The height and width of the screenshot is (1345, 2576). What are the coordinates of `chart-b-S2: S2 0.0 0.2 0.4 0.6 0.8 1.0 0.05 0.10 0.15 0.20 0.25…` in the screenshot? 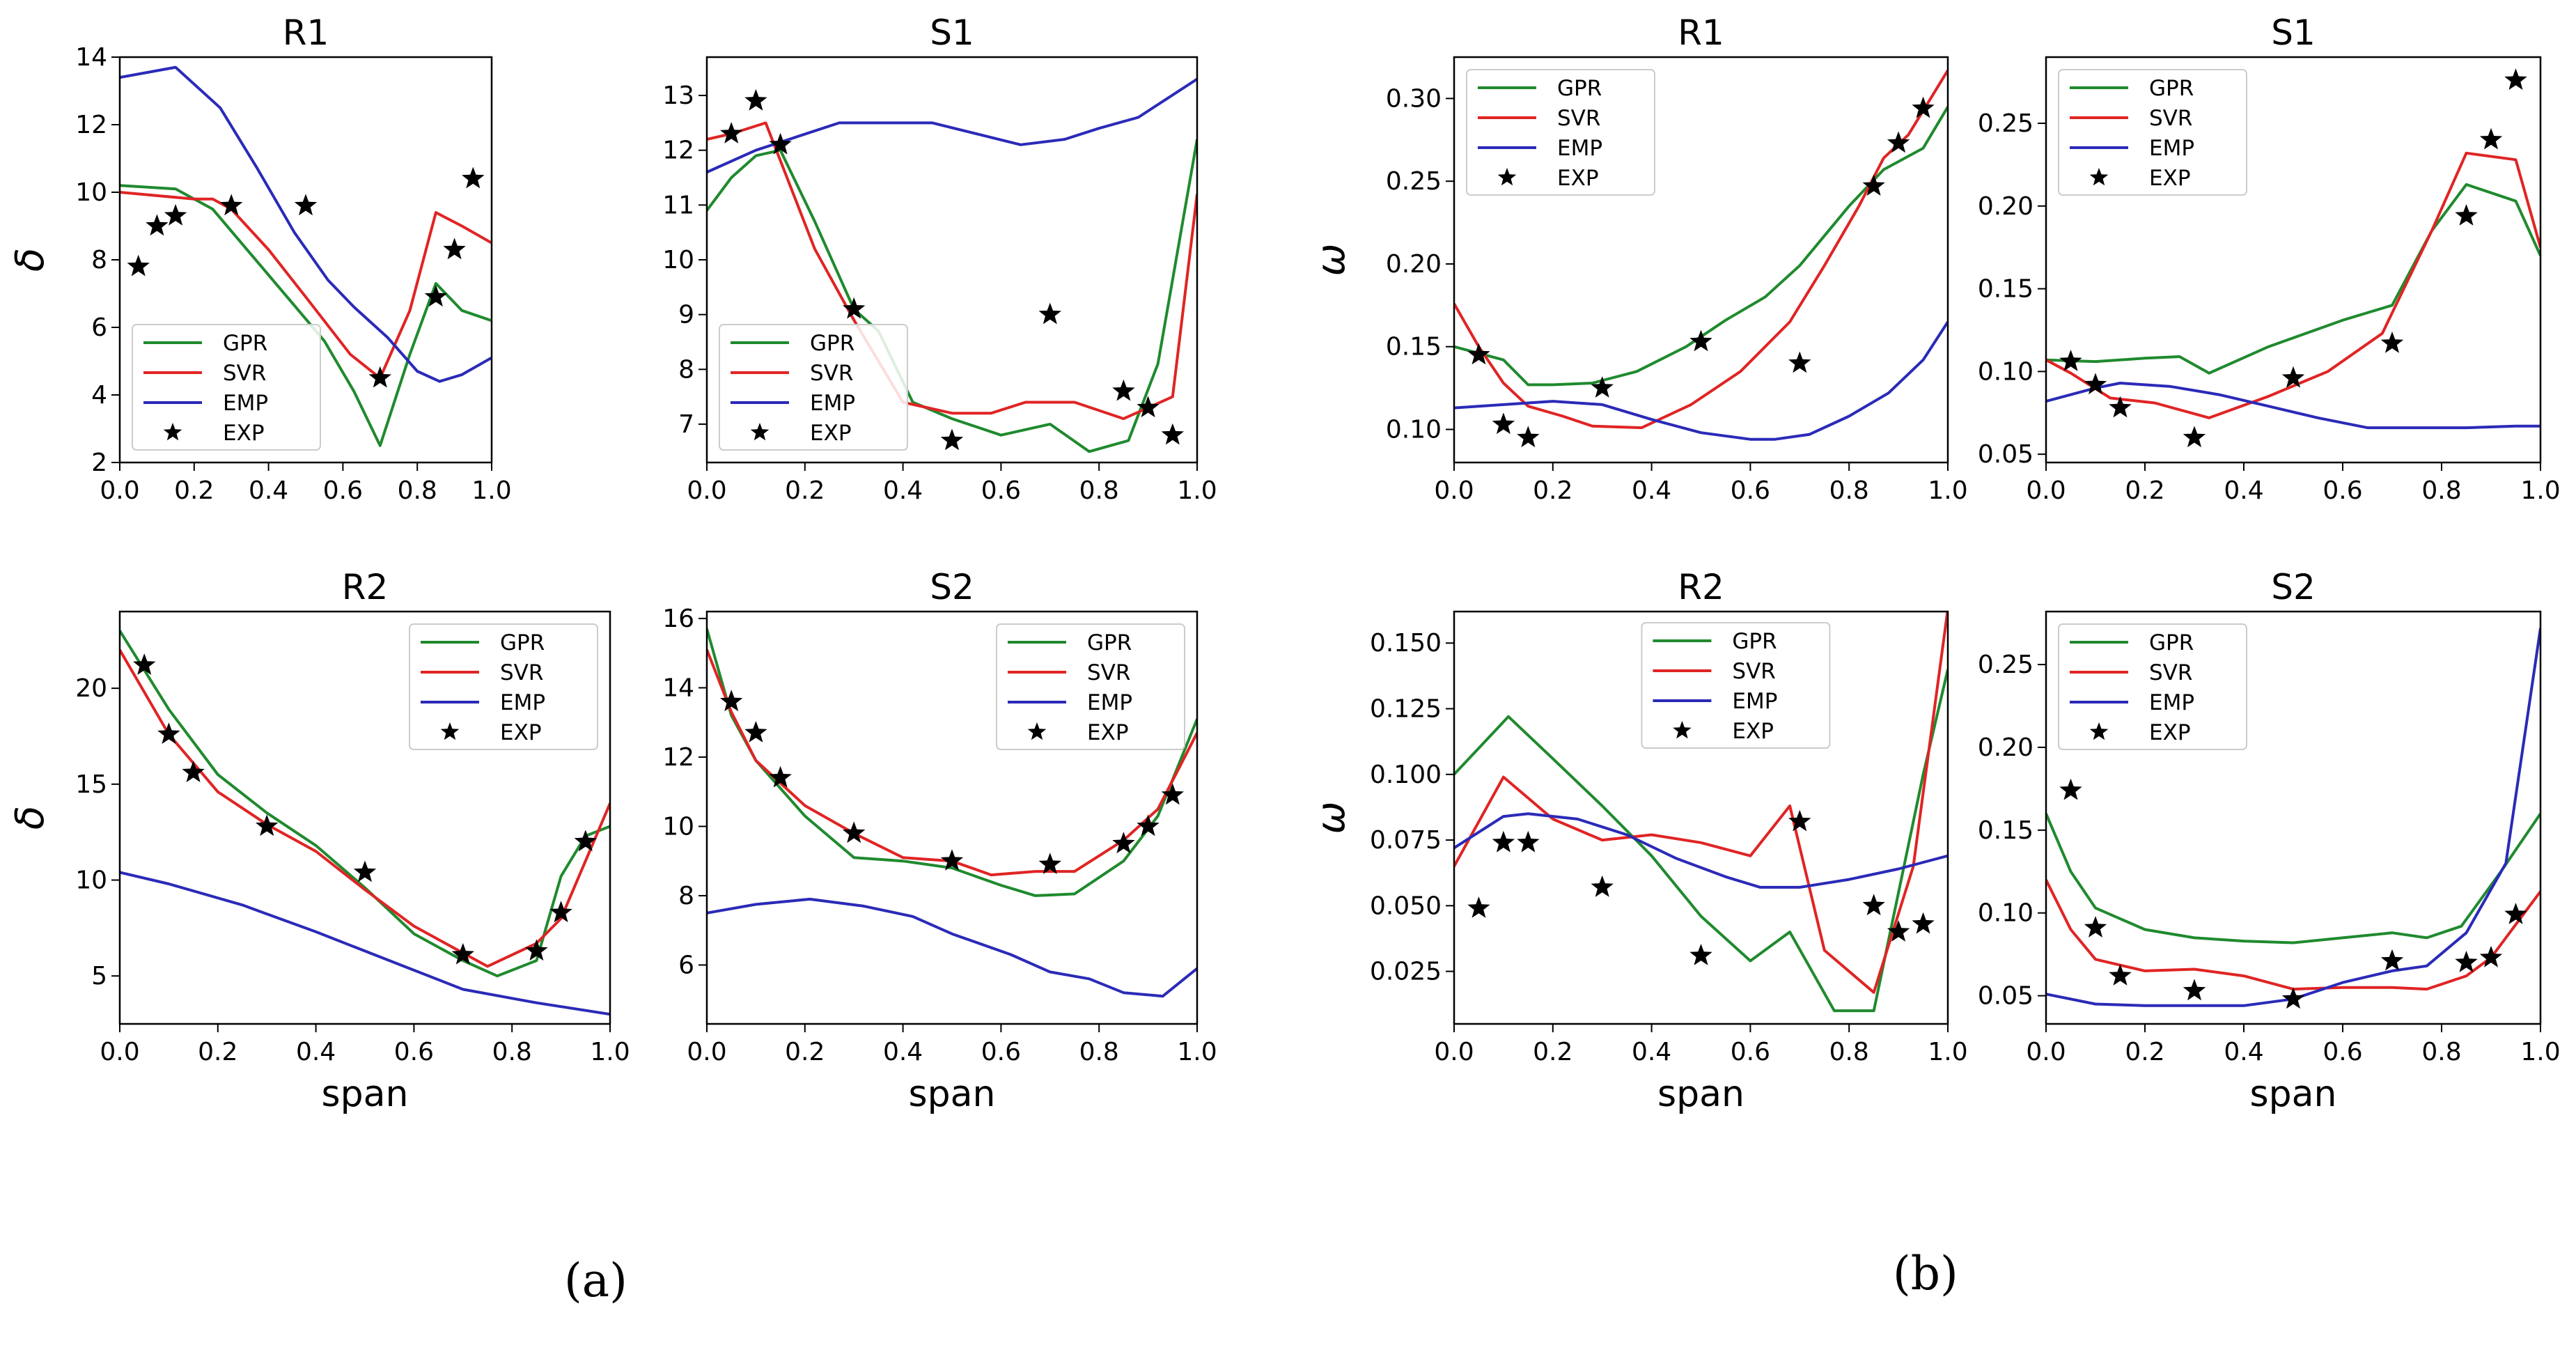 It's located at (2269, 841).